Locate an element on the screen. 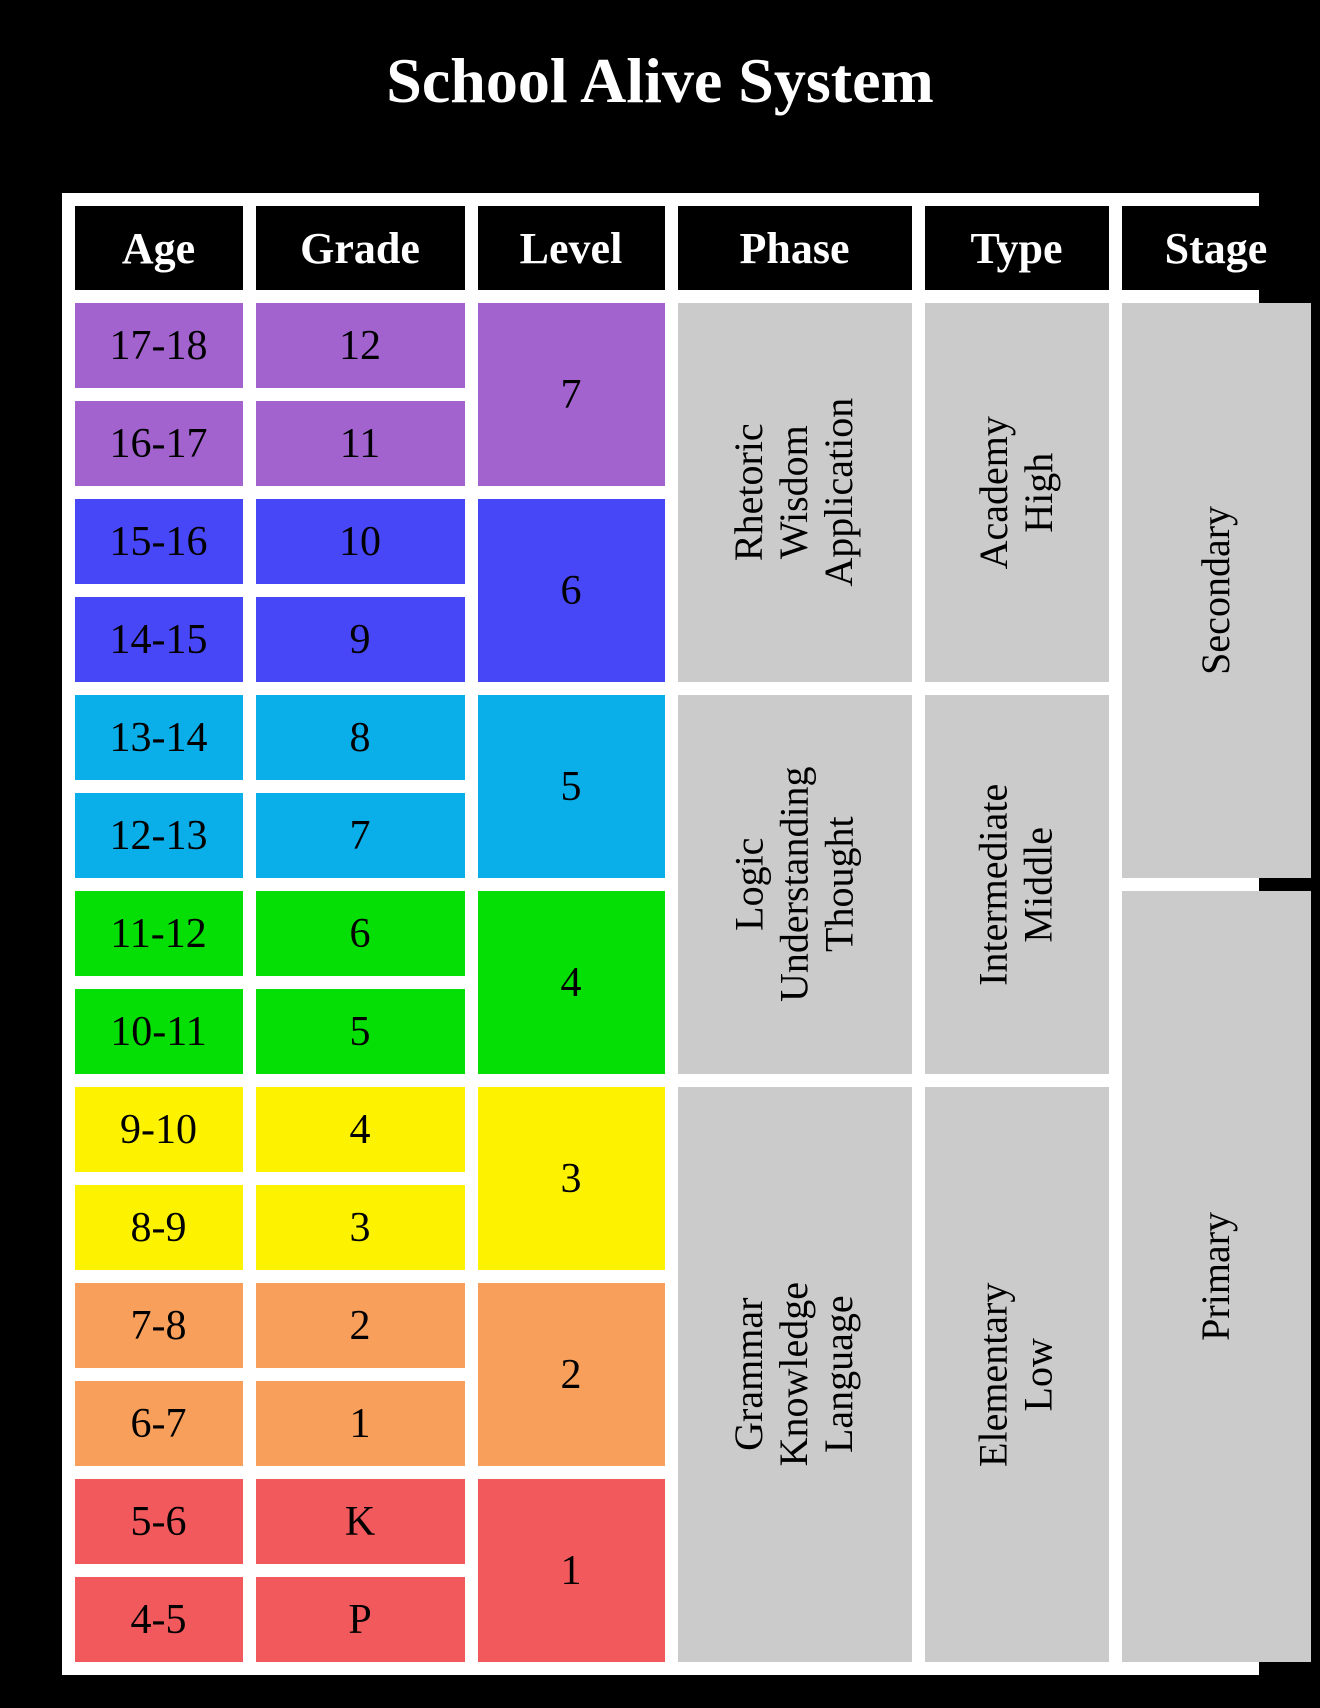  grade-cell: 11 is located at coordinates (360, 443).